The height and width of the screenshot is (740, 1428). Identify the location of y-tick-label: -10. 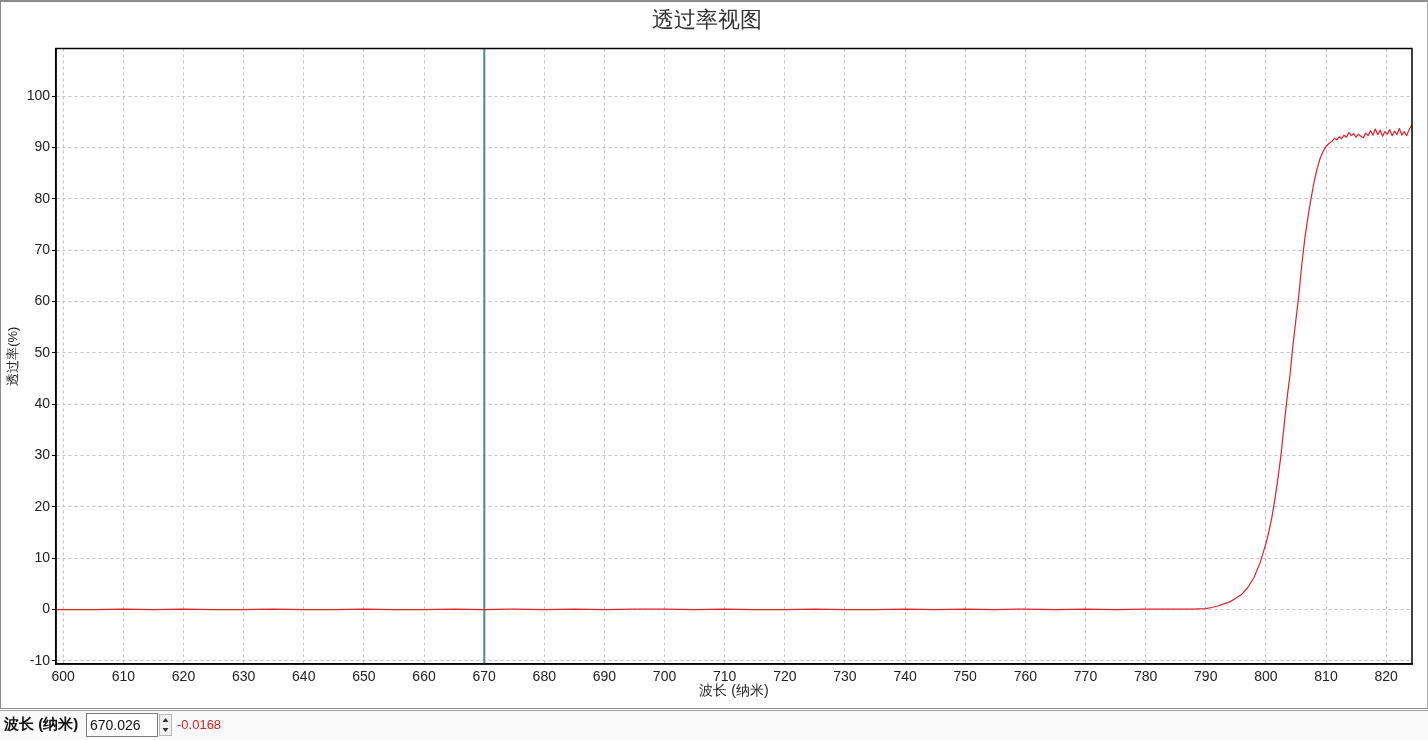
(40, 659).